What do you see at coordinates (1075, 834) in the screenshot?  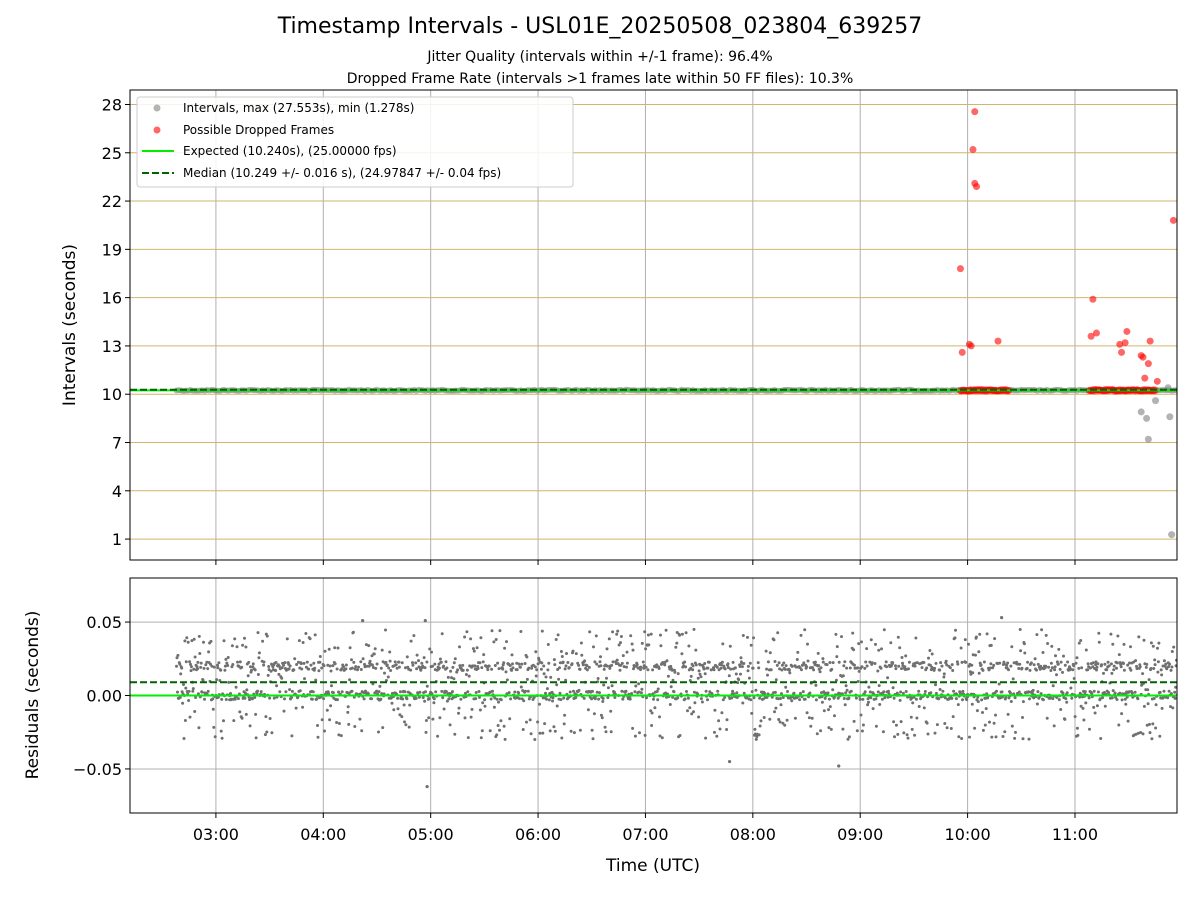 I see `x-tick-label: 11:00` at bounding box center [1075, 834].